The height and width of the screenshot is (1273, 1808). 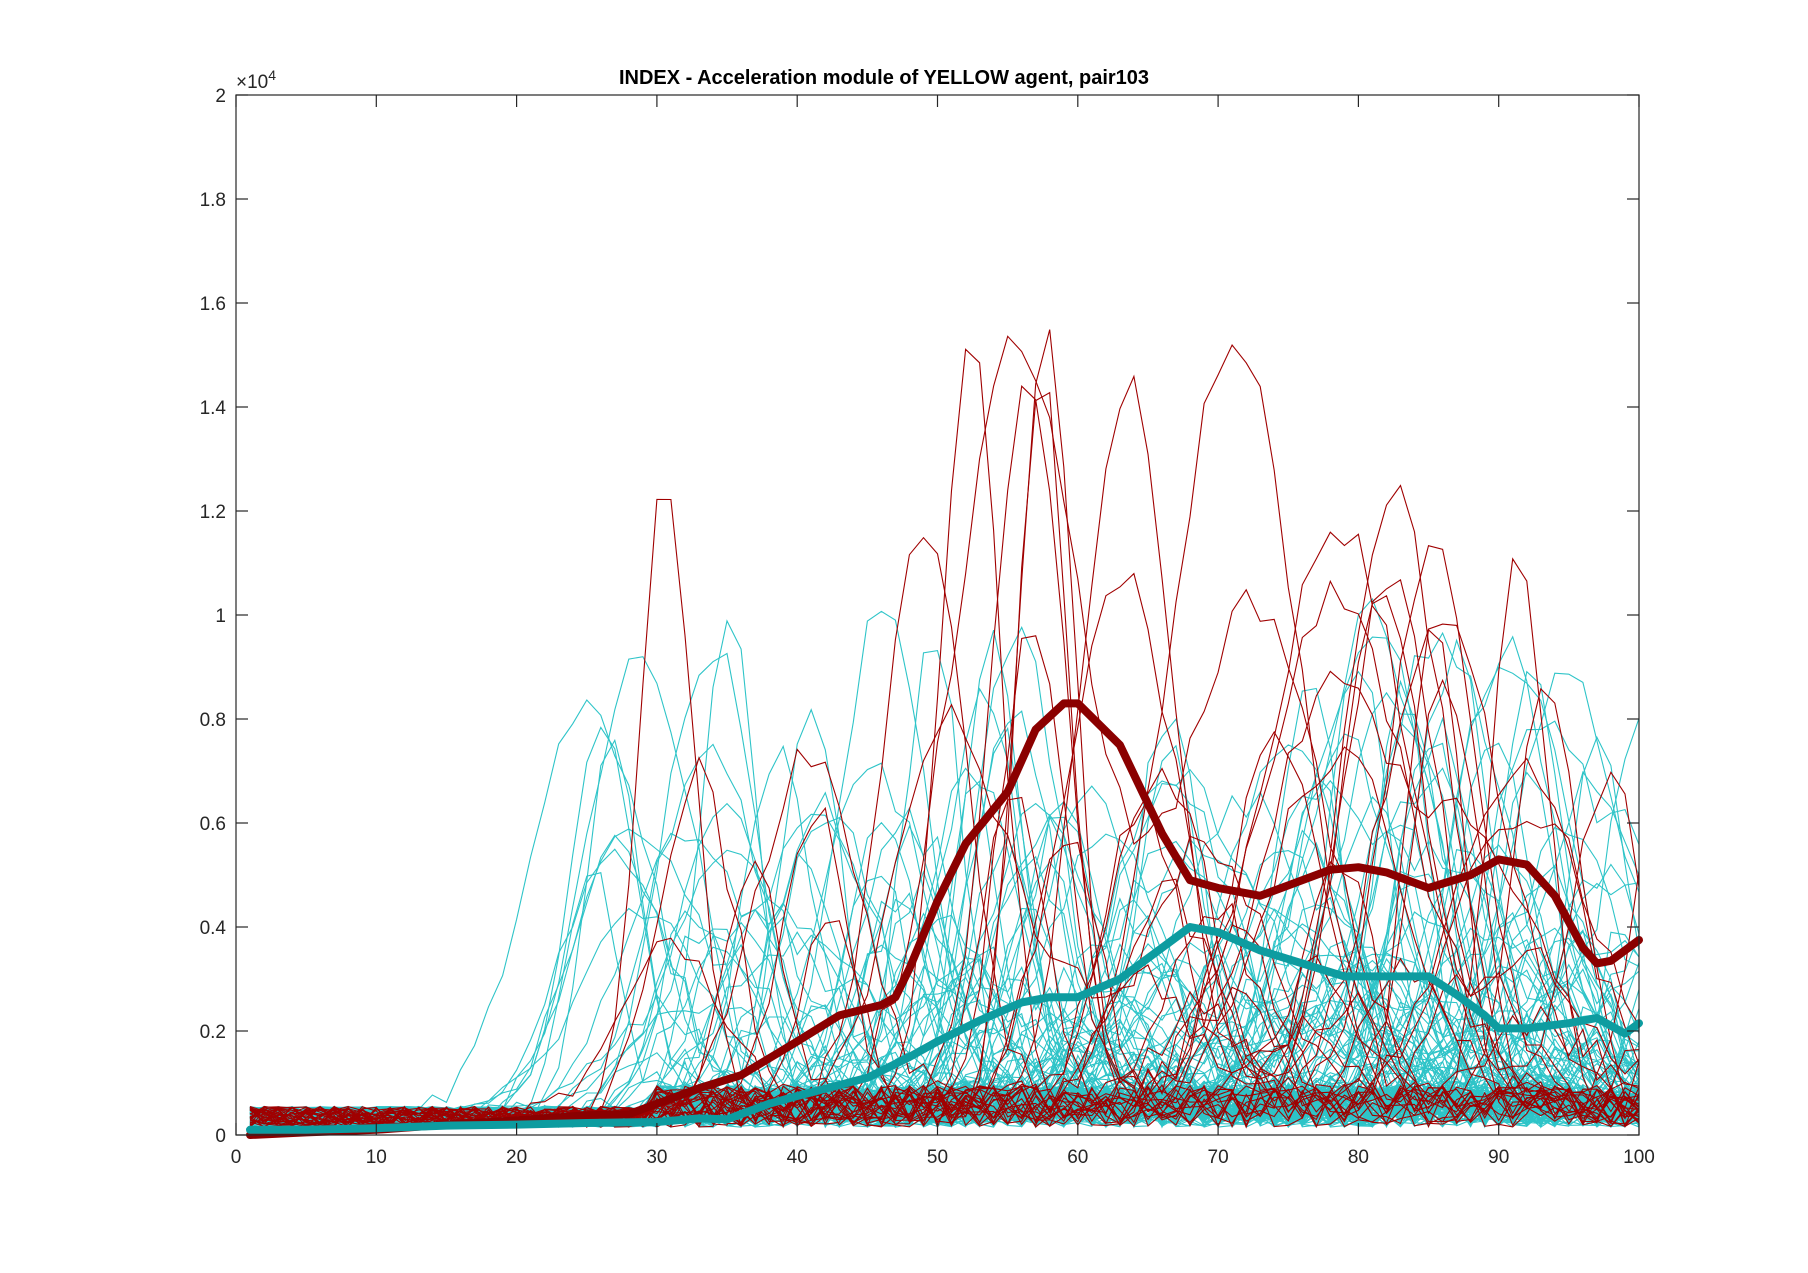 I want to click on y-axis-exponent-power: 4, so click(x=272, y=75).